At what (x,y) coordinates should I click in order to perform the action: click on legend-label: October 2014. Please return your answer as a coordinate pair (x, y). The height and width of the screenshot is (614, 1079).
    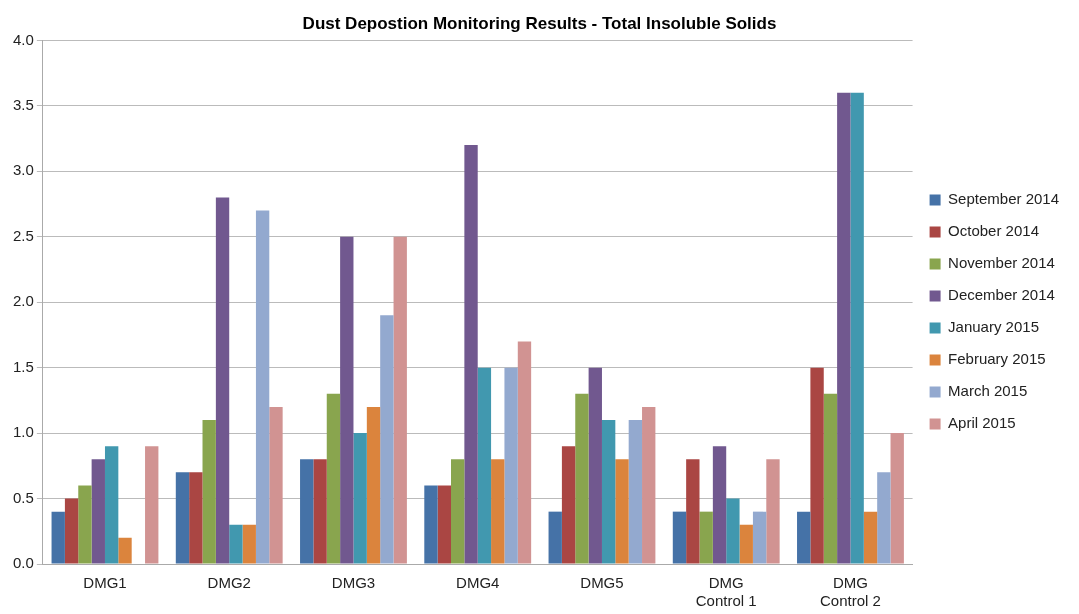
    Looking at the image, I should click on (993, 231).